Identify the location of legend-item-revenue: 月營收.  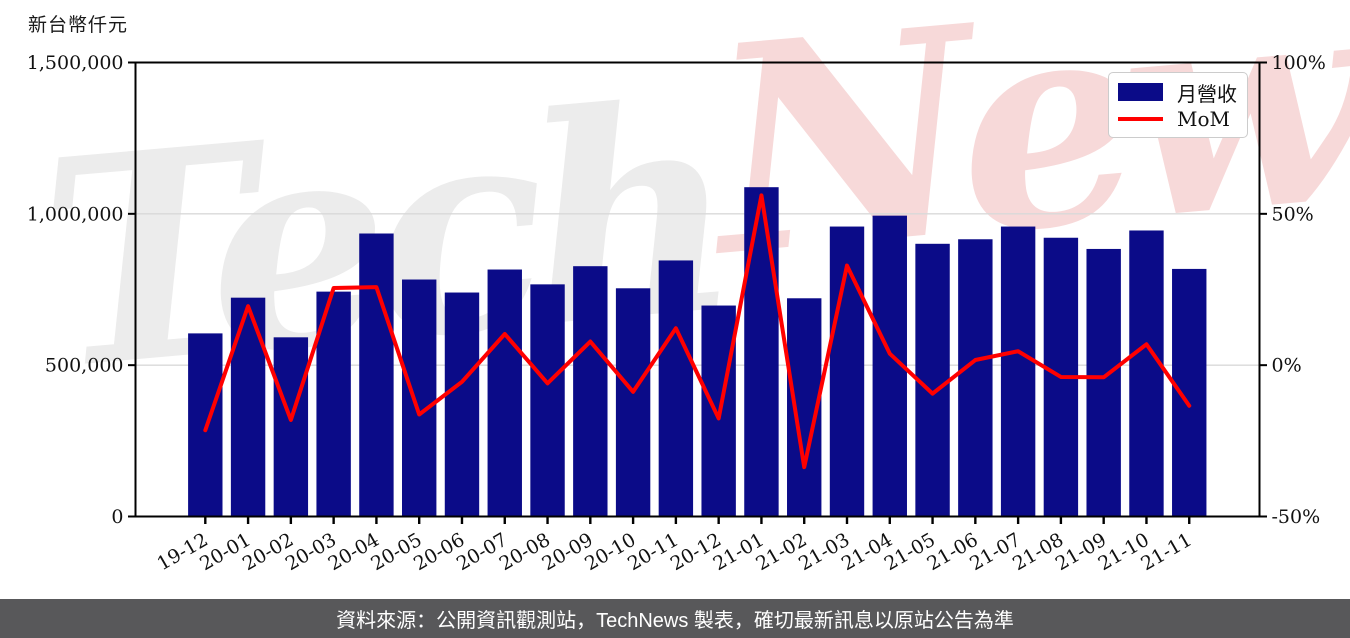
(1177, 93).